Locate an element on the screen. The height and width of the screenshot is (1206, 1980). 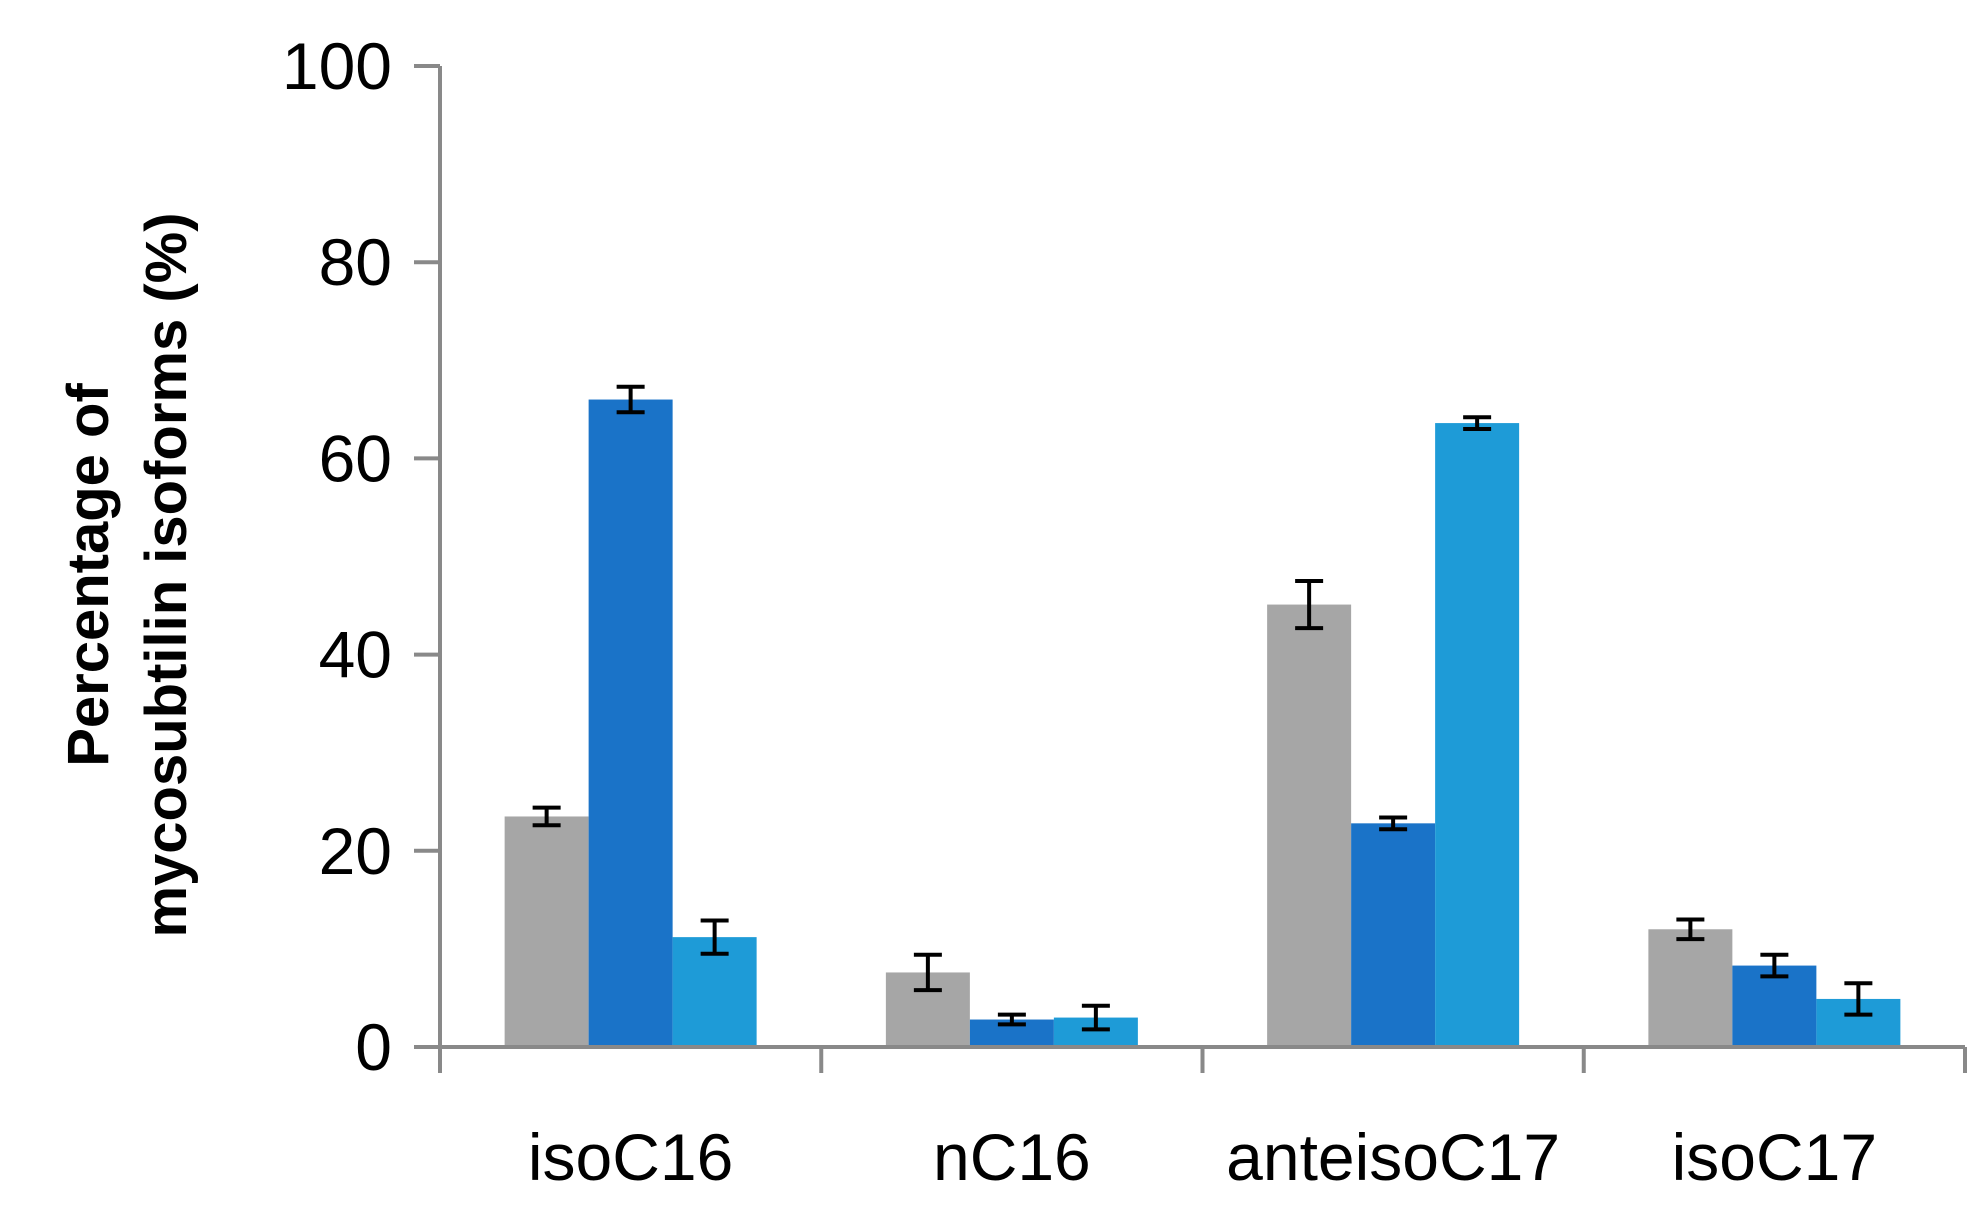
y-axis-title: Percentage of mycosubtilin isoforms (%) is located at coordinates (127, 574).